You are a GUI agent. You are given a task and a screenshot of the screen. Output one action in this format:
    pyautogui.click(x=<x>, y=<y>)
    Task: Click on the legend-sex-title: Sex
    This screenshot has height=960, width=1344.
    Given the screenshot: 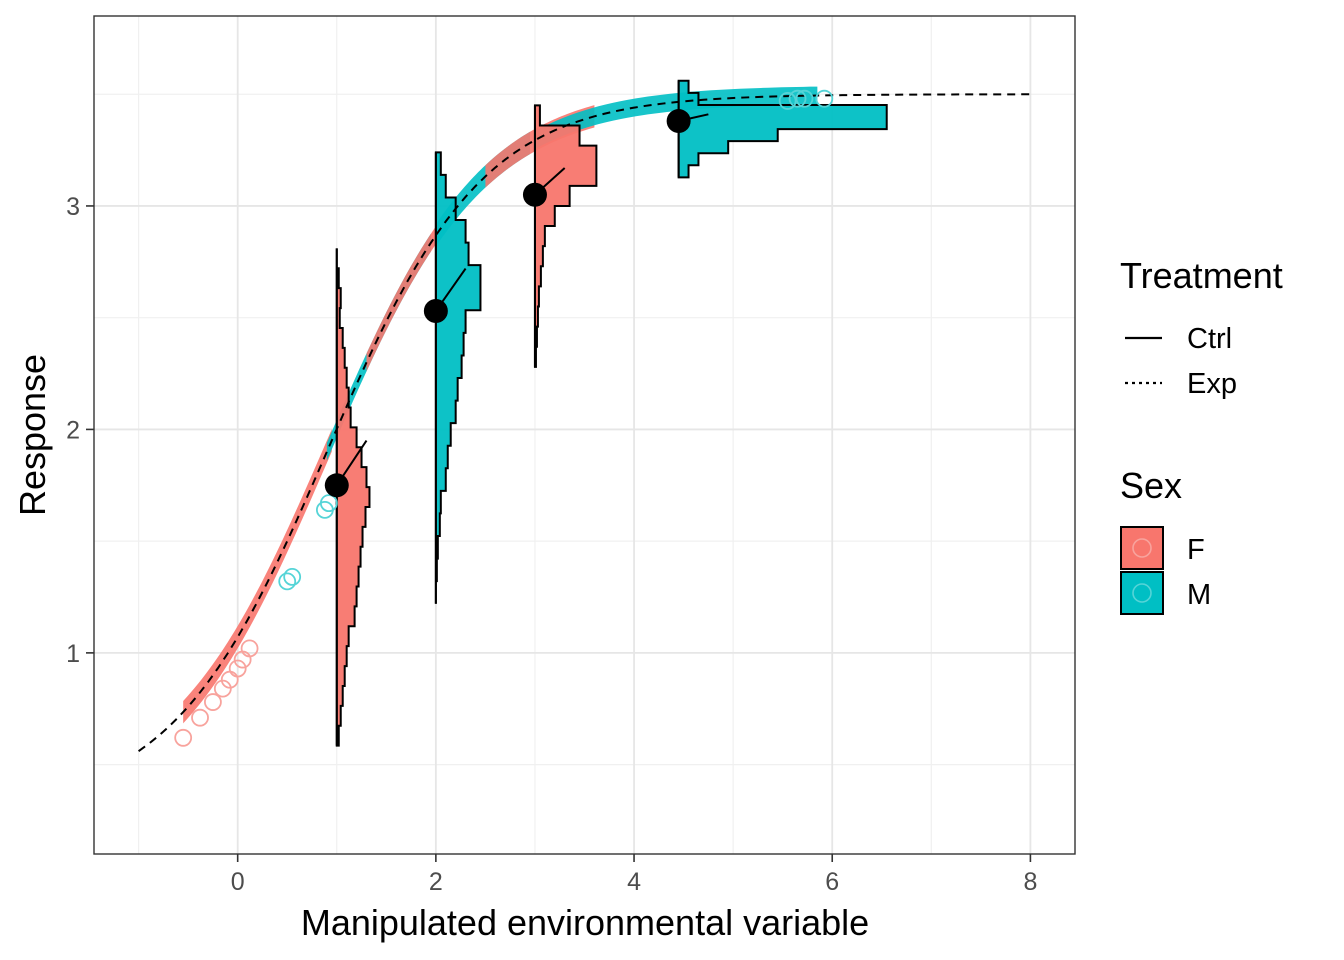 What is the action you would take?
    pyautogui.click(x=1151, y=485)
    